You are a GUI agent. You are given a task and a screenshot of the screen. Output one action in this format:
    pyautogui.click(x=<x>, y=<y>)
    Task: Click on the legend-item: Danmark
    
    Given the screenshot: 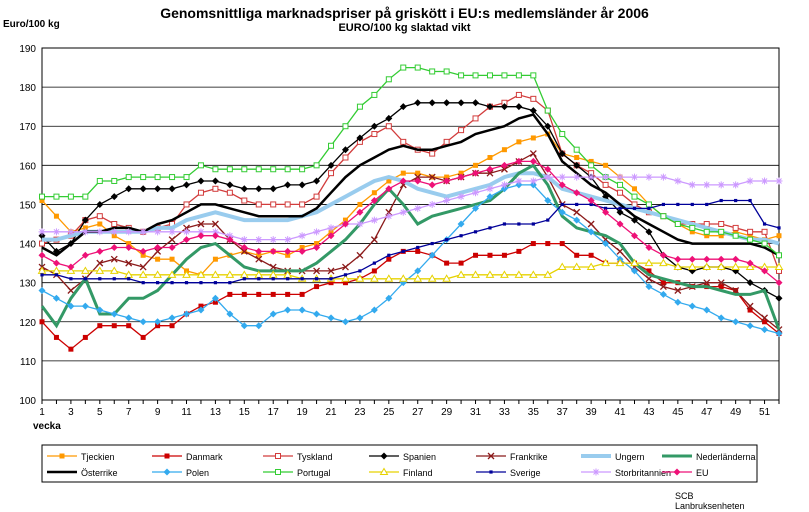 What is the action you would take?
    pyautogui.click(x=187, y=457)
    